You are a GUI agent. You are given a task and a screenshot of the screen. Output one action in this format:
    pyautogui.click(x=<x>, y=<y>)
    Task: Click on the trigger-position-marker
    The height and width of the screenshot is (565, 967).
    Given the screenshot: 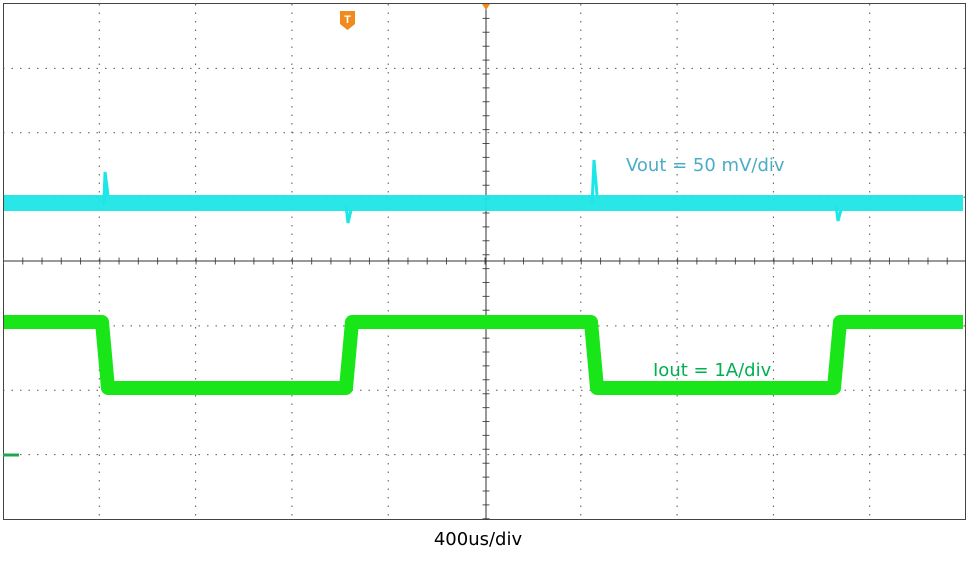 What is the action you would take?
    pyautogui.click(x=486, y=7)
    